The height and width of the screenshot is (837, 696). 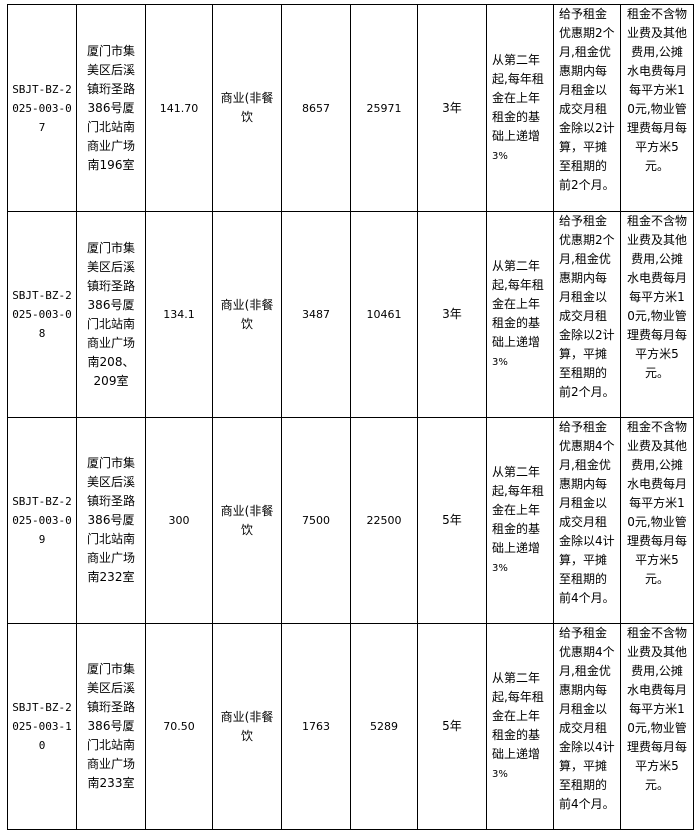 I want to click on lot-code: SBJT-BZ-2025-003-10, so click(x=42, y=726).